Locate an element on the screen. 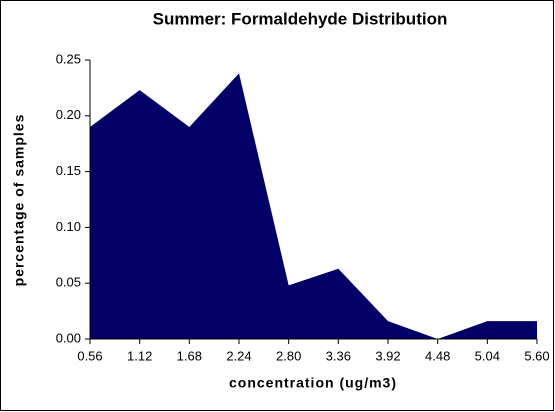 This screenshot has width=555, height=412. x-tick-label: 1.12 is located at coordinates (139, 355).